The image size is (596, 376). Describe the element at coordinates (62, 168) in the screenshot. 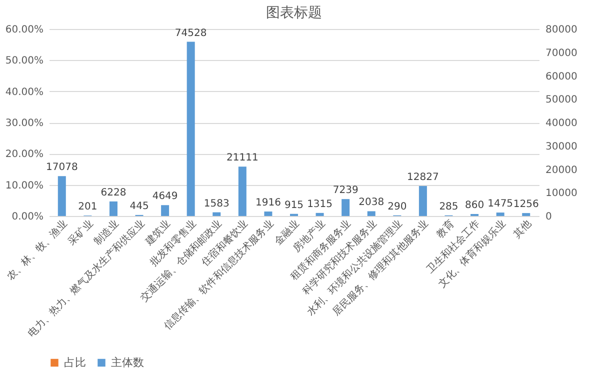

I see `data-label: 17078` at that location.